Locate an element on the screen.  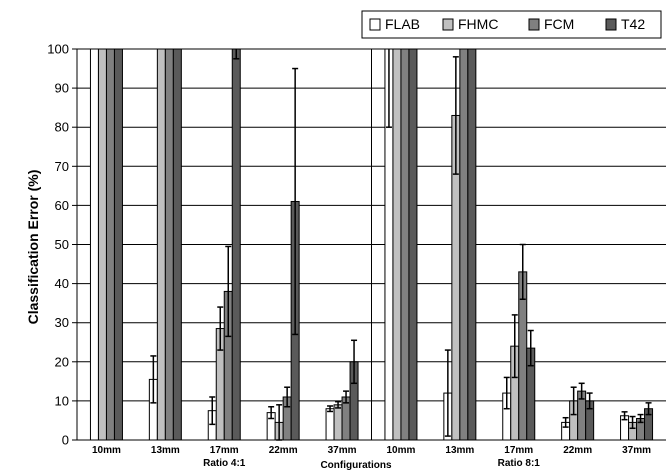
legend-box is located at coordinates (511, 24).